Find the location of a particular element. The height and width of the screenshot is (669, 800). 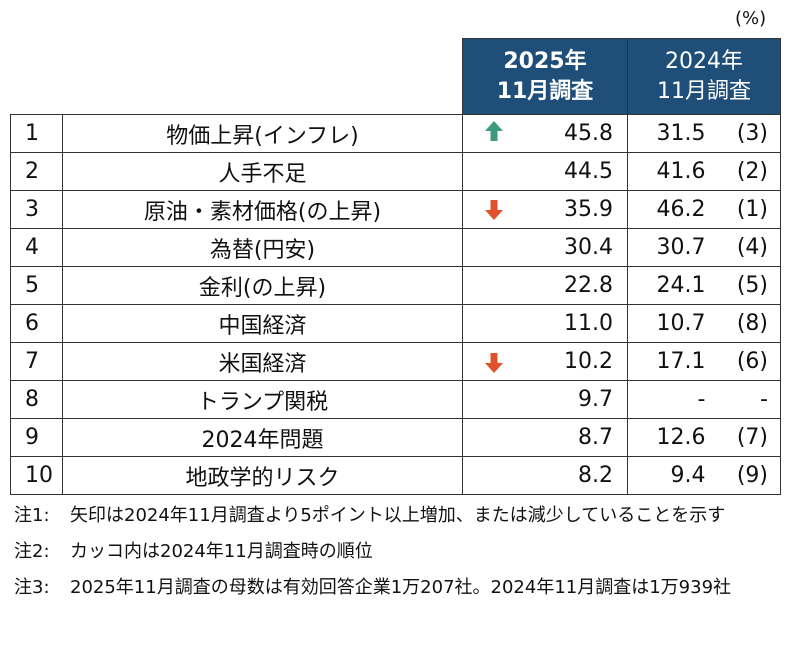

table-row: 2 人手不足 44.5 41.6 (2) is located at coordinates (395, 171).